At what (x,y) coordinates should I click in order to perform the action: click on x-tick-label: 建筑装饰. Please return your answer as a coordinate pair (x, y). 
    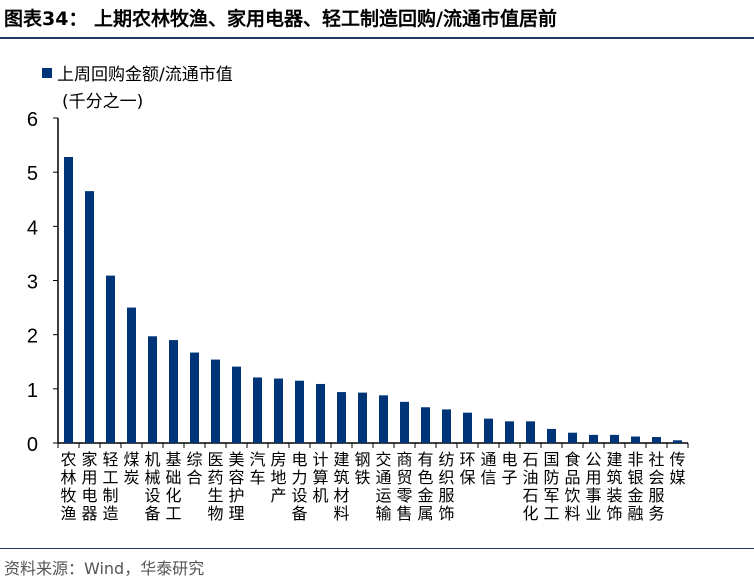
    Looking at the image, I should click on (614, 486).